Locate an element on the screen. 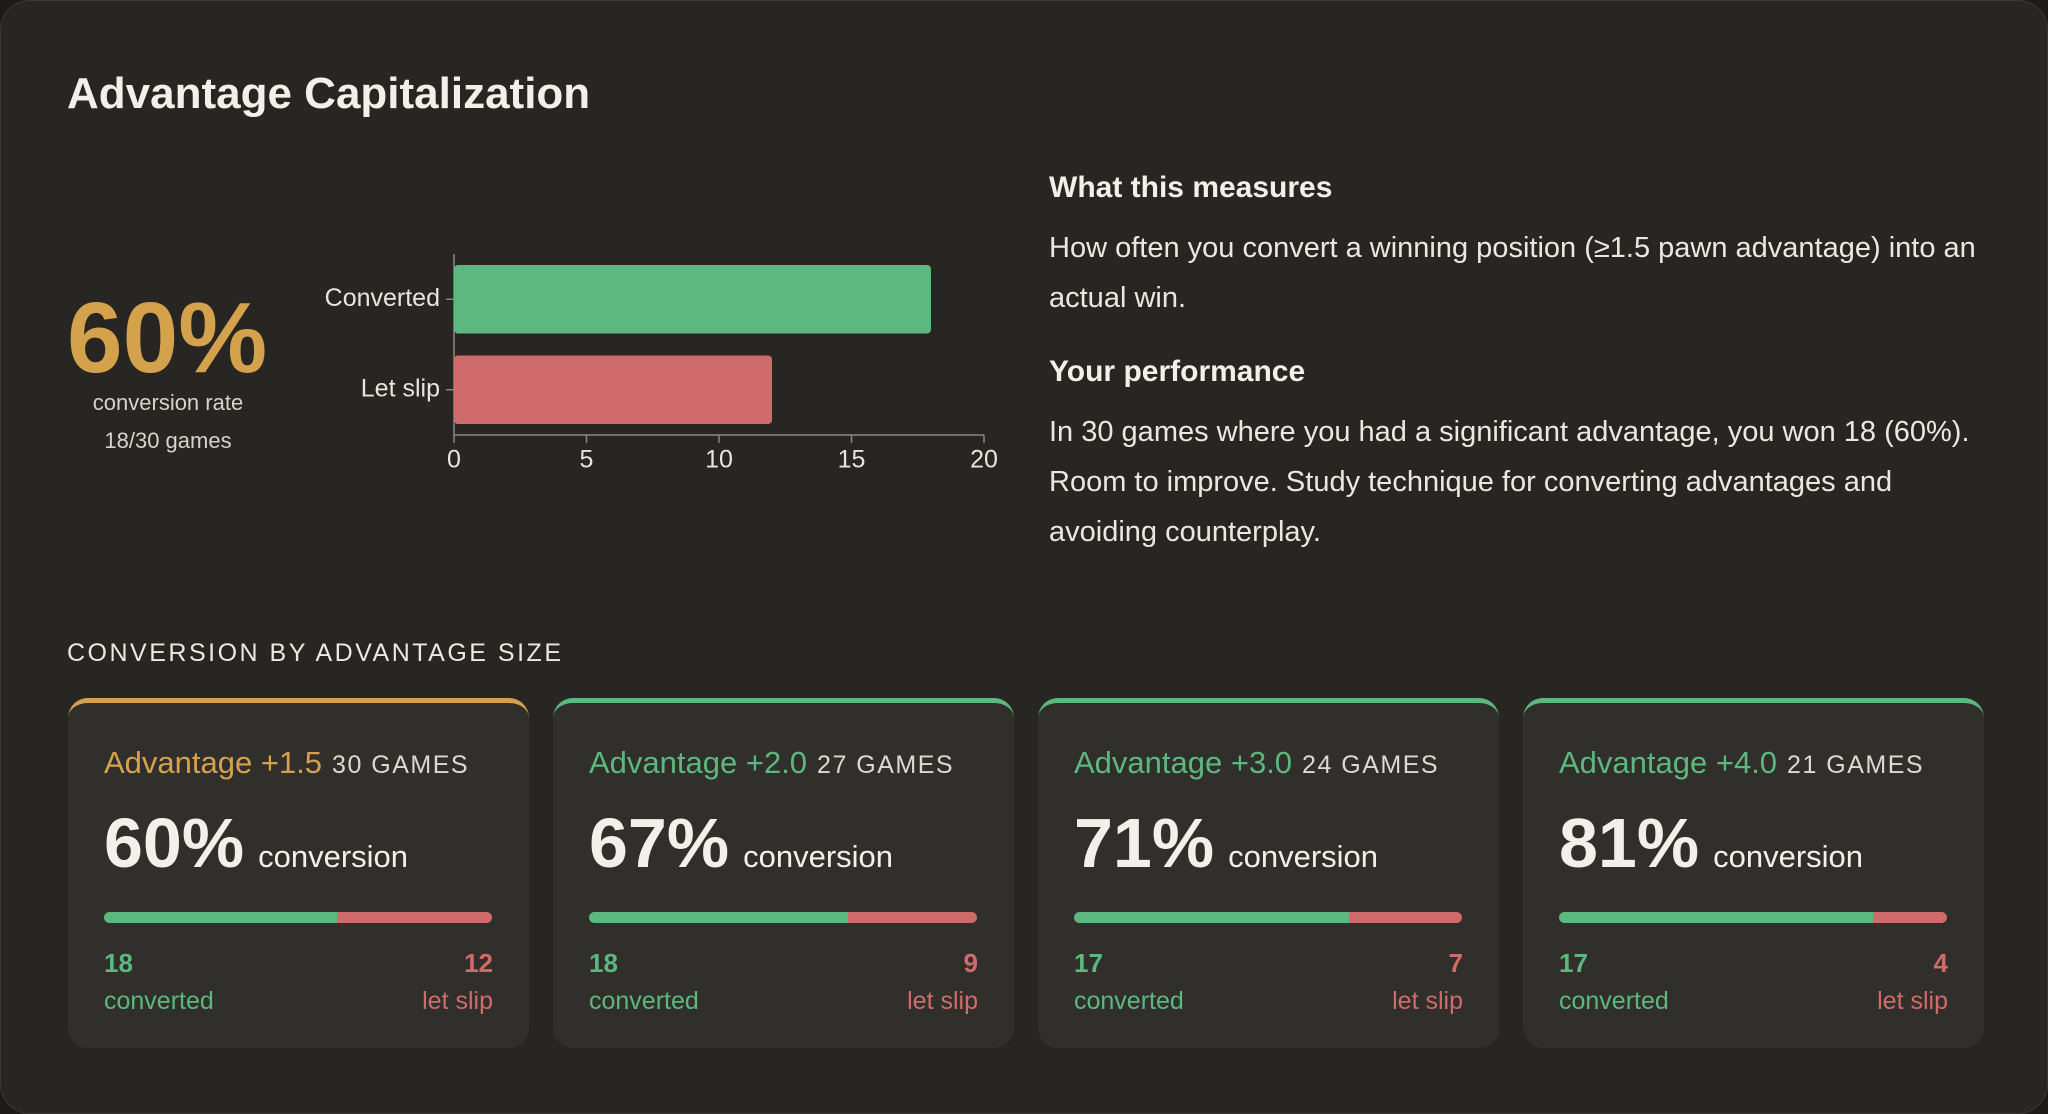 This screenshot has height=1114, width=2048. x-tick-label: 20 is located at coordinates (984, 460).